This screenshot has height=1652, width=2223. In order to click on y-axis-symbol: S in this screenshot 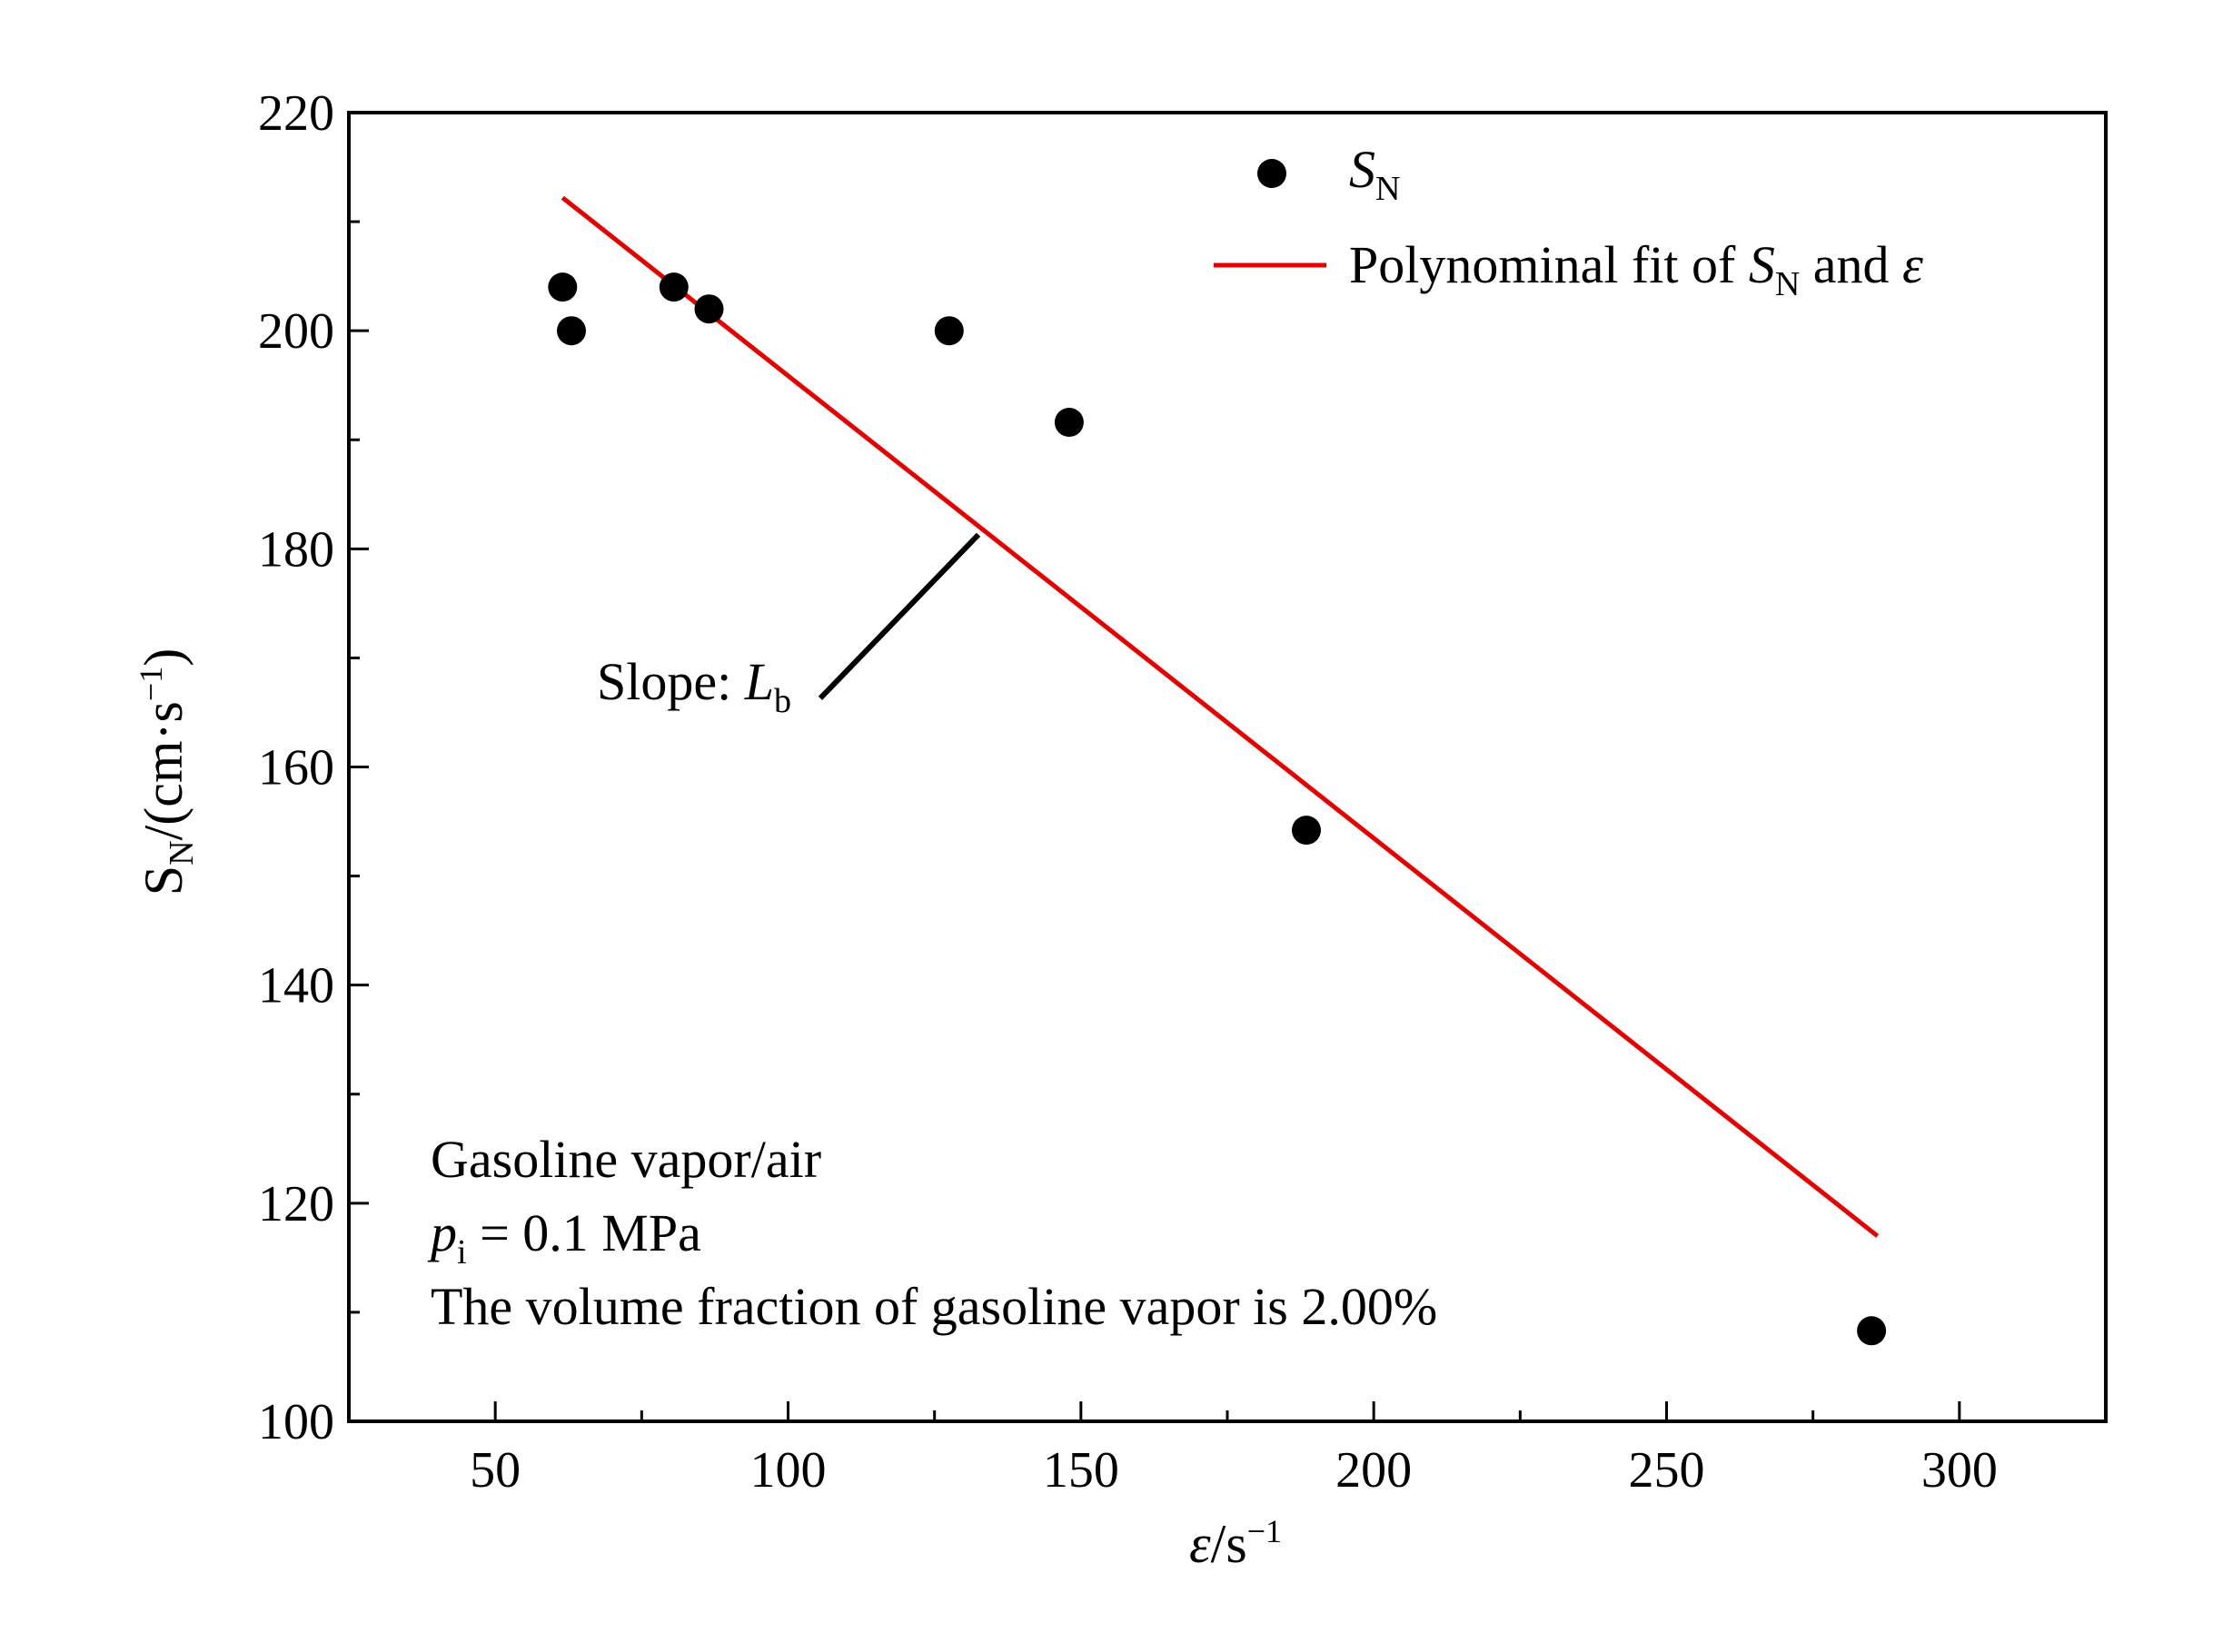, I will do `click(164, 880)`.